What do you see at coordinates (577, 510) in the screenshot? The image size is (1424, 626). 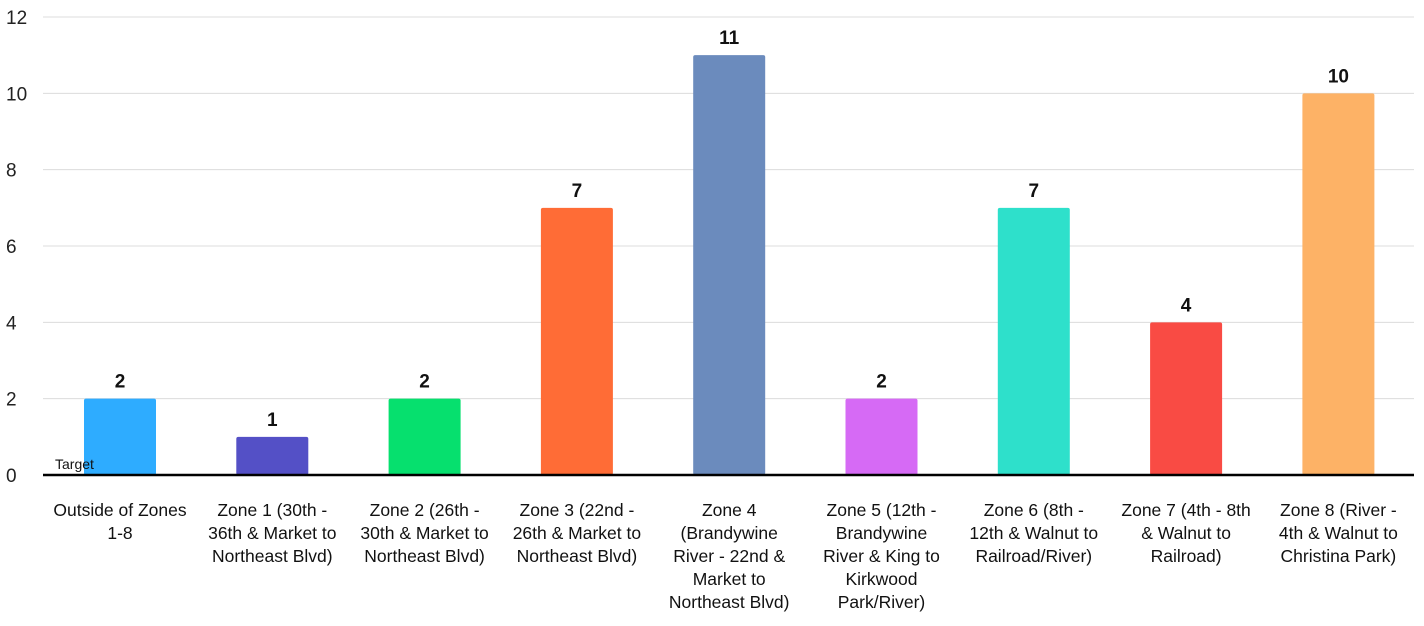 I see `category-label-line: Zone 3 (22nd -` at bounding box center [577, 510].